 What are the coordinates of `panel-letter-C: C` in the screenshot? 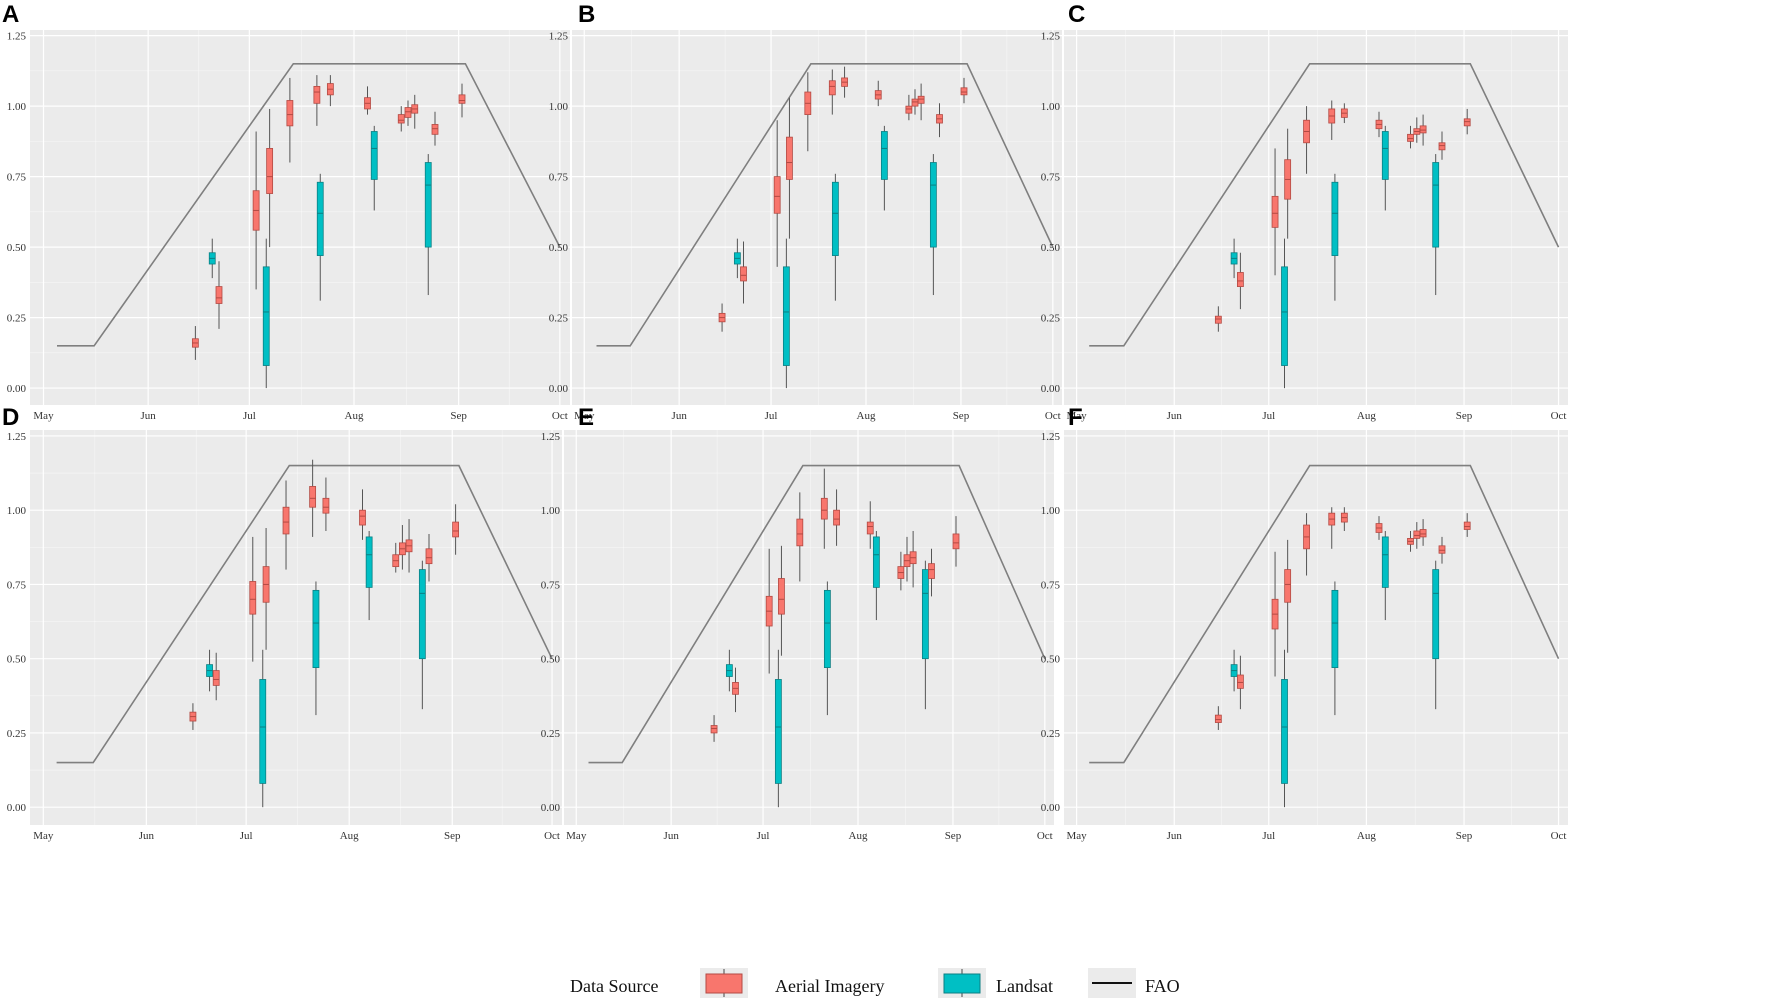 It's located at (1076, 14).